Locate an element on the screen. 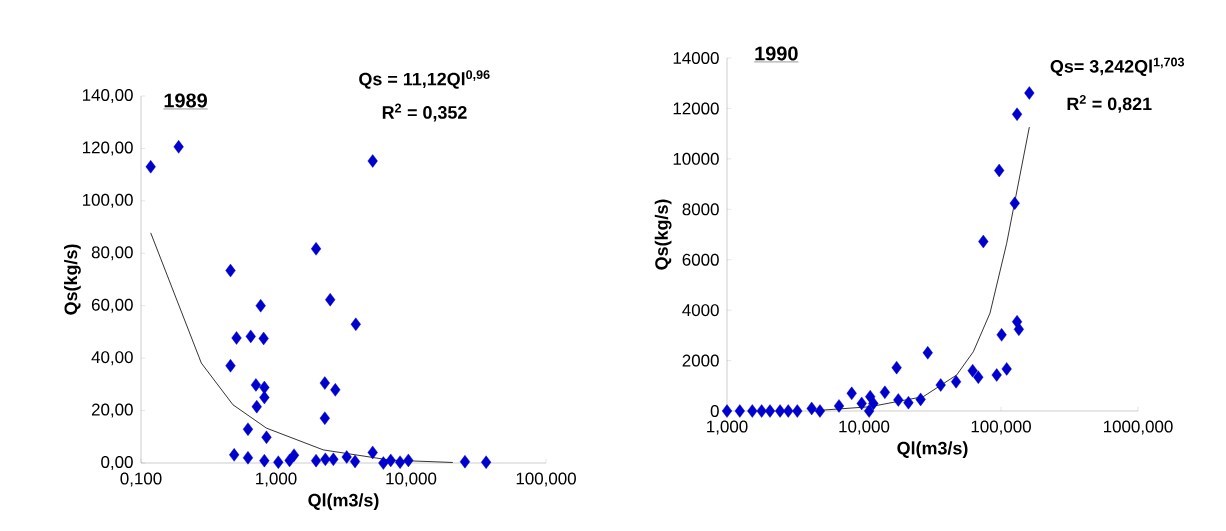 This screenshot has height=531, width=1226. y-tick-label: 0,00 is located at coordinates (117, 463).